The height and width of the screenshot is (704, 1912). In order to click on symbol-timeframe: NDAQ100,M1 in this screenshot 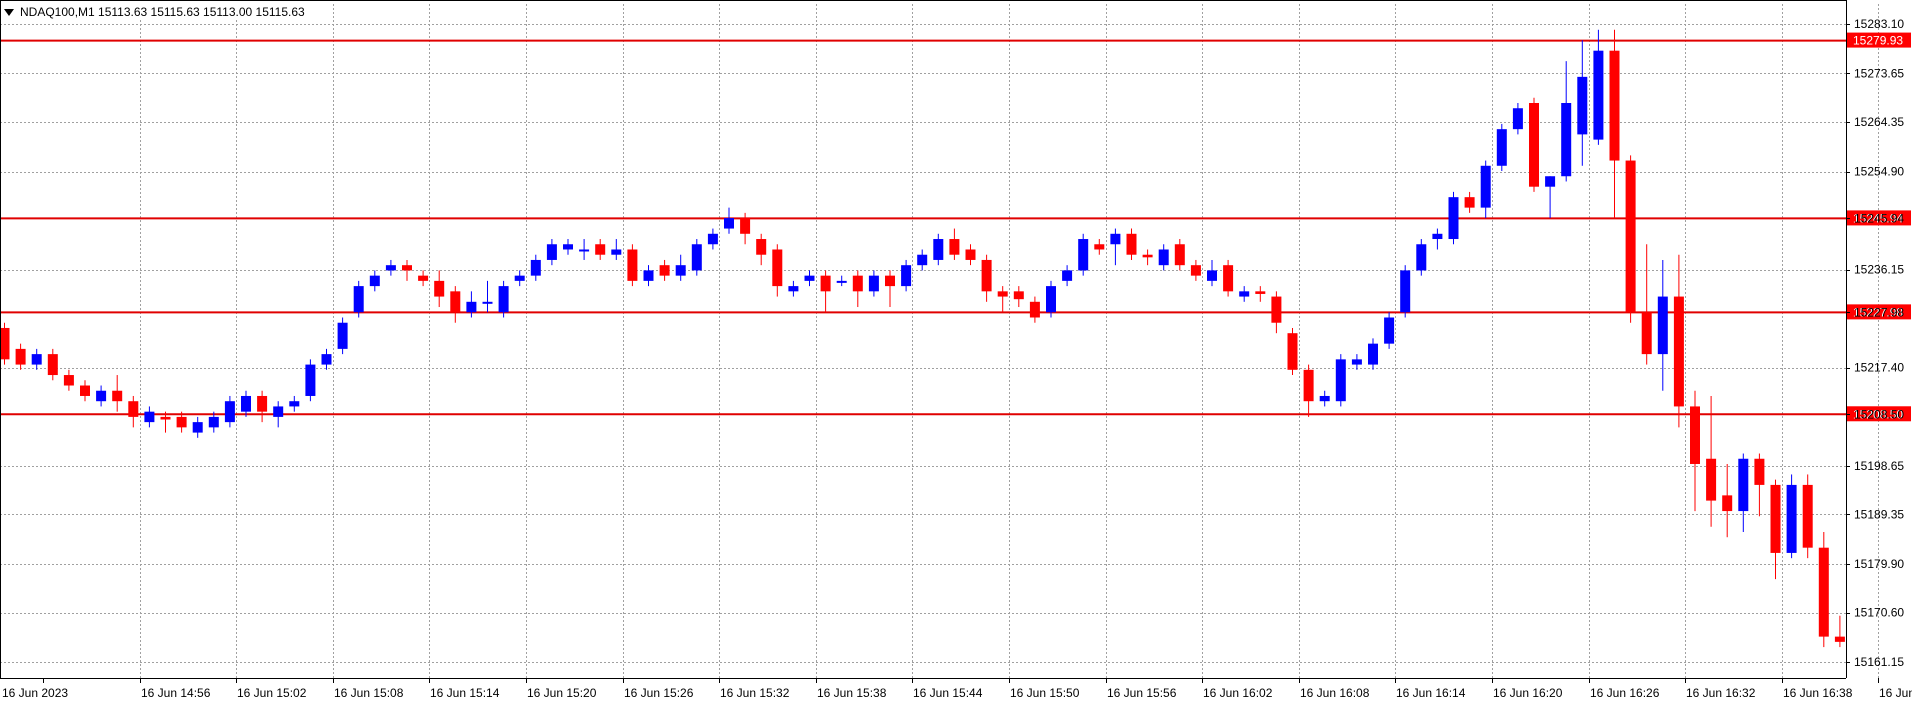, I will do `click(57, 12)`.